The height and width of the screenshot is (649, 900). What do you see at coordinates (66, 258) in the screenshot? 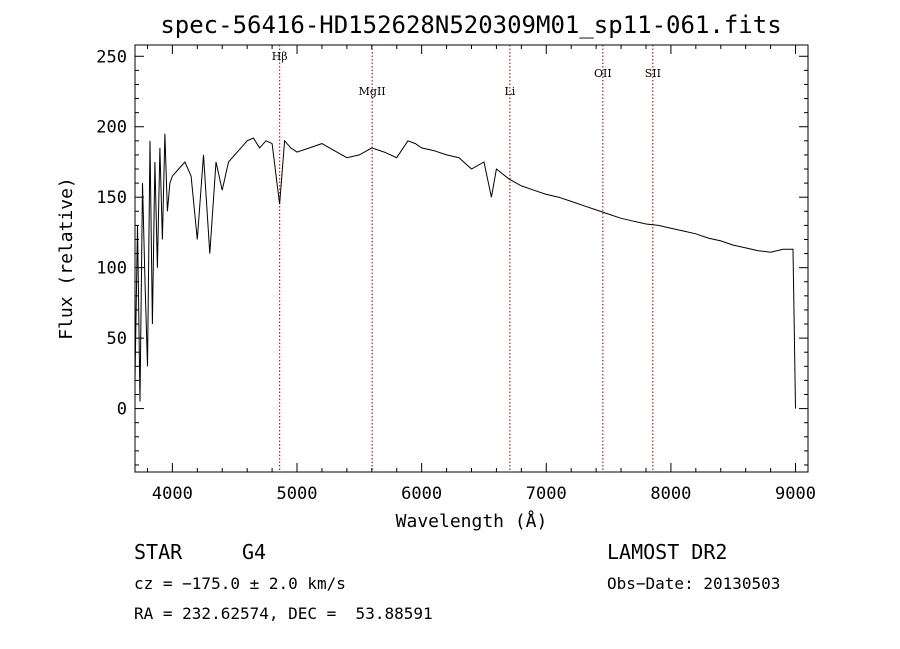
I see `y-axis-label: Flux (relative)` at bounding box center [66, 258].